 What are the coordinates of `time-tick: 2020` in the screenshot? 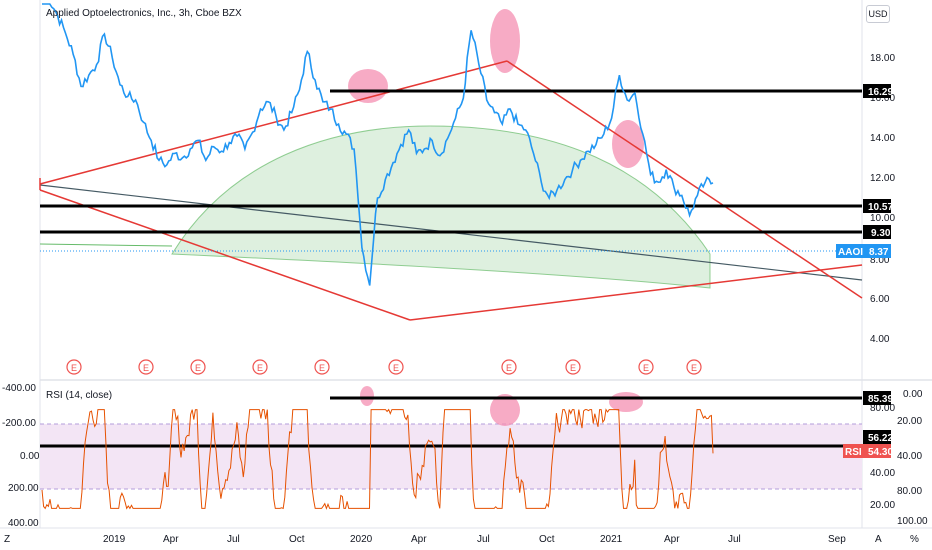 It's located at (361, 539).